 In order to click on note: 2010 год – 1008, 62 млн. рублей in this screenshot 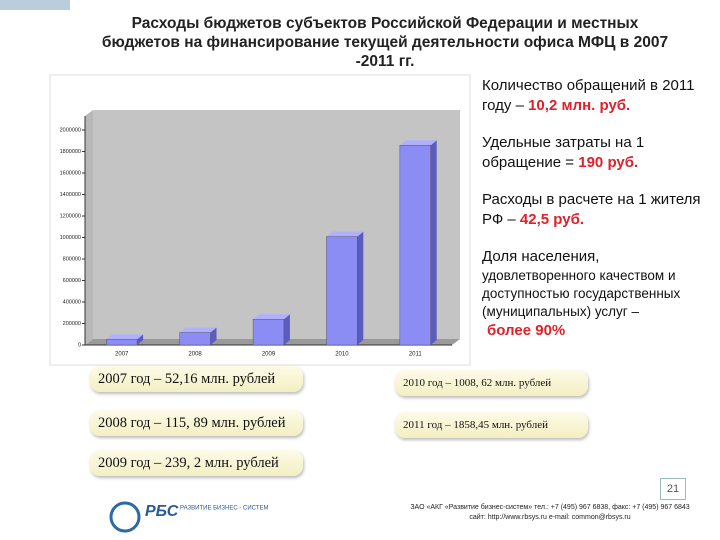, I will do `click(491, 383)`.